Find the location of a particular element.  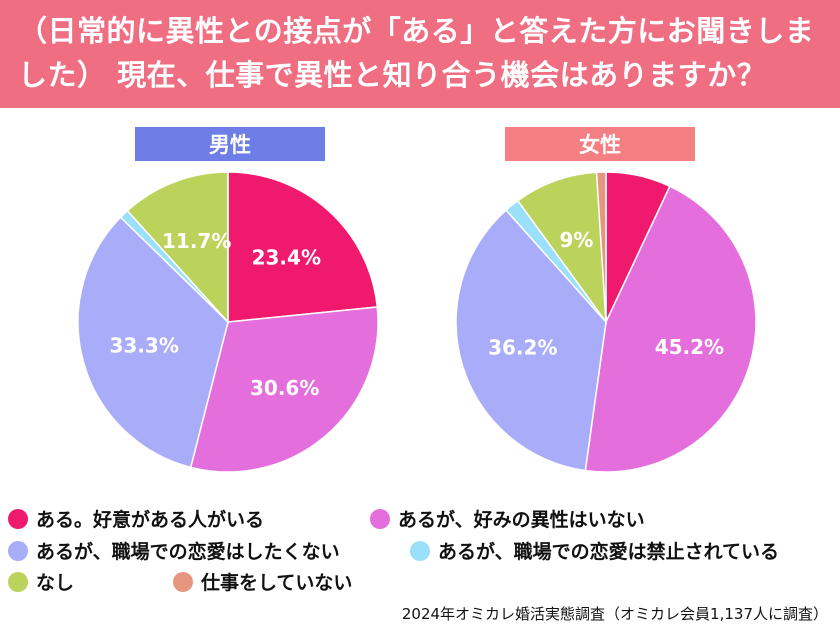

legend-item: ある。好意がある人がいる is located at coordinates (136, 518).